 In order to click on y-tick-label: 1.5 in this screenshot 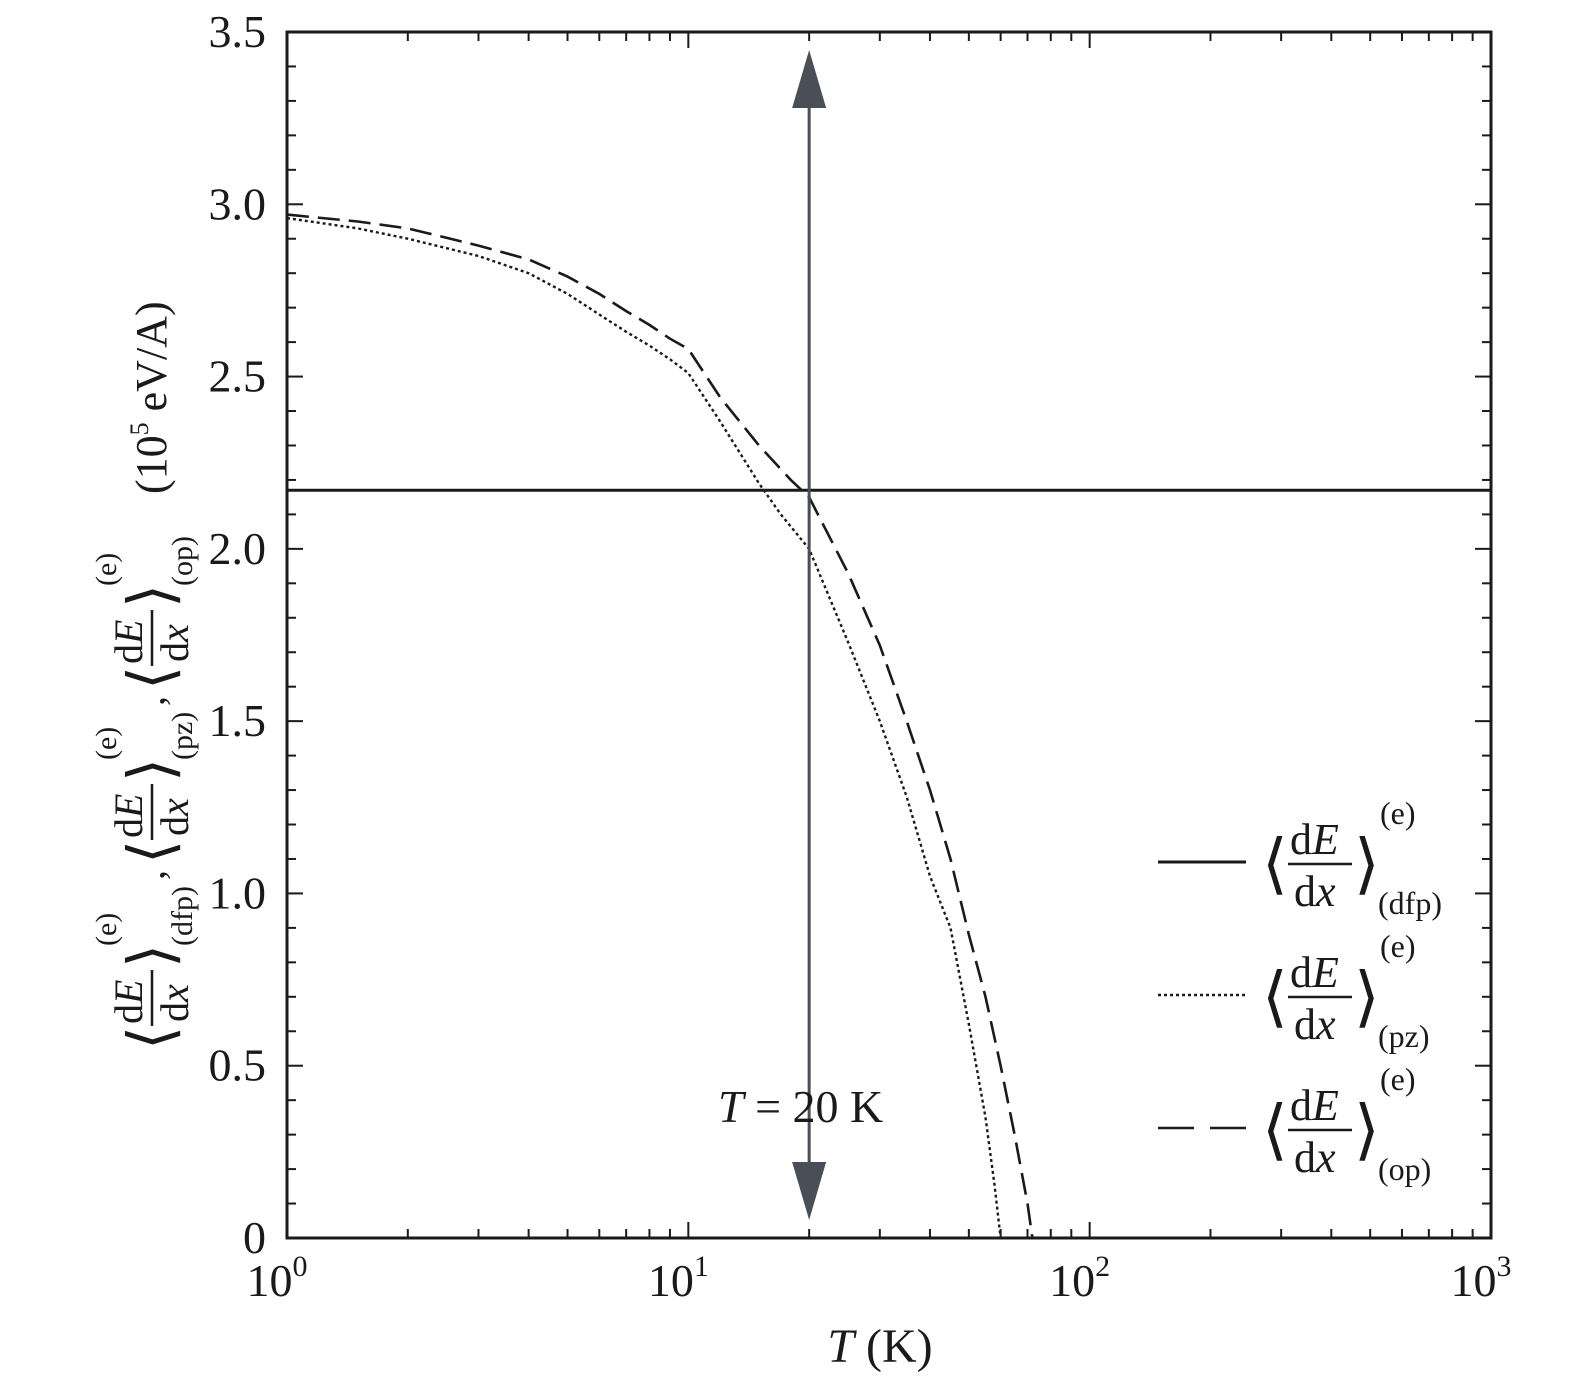, I will do `click(238, 720)`.